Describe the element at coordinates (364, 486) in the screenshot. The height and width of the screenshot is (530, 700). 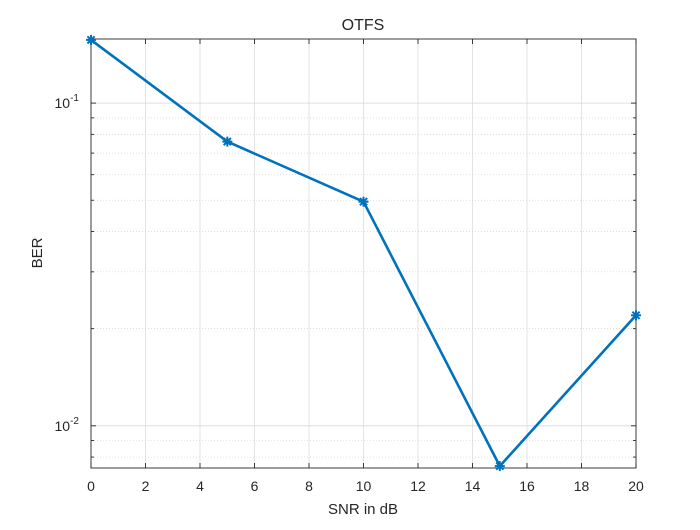
I see `x-tick-label: 10` at that location.